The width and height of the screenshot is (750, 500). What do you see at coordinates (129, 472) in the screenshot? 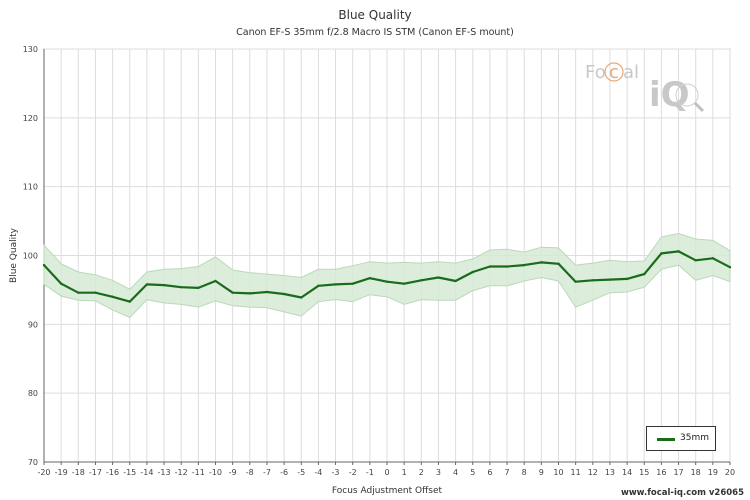
I see `x-tick-label: -15` at bounding box center [129, 472].